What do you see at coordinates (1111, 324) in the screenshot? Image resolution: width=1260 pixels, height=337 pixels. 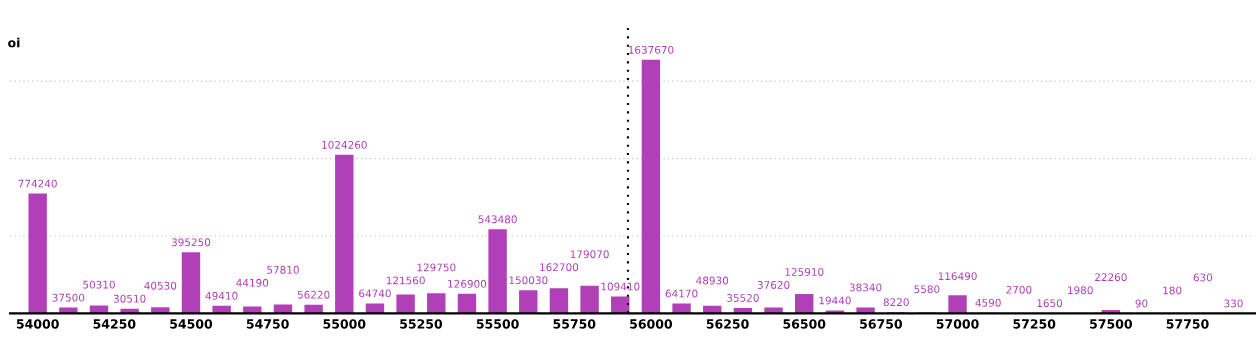 I see `x-tick-label: 57500` at bounding box center [1111, 324].